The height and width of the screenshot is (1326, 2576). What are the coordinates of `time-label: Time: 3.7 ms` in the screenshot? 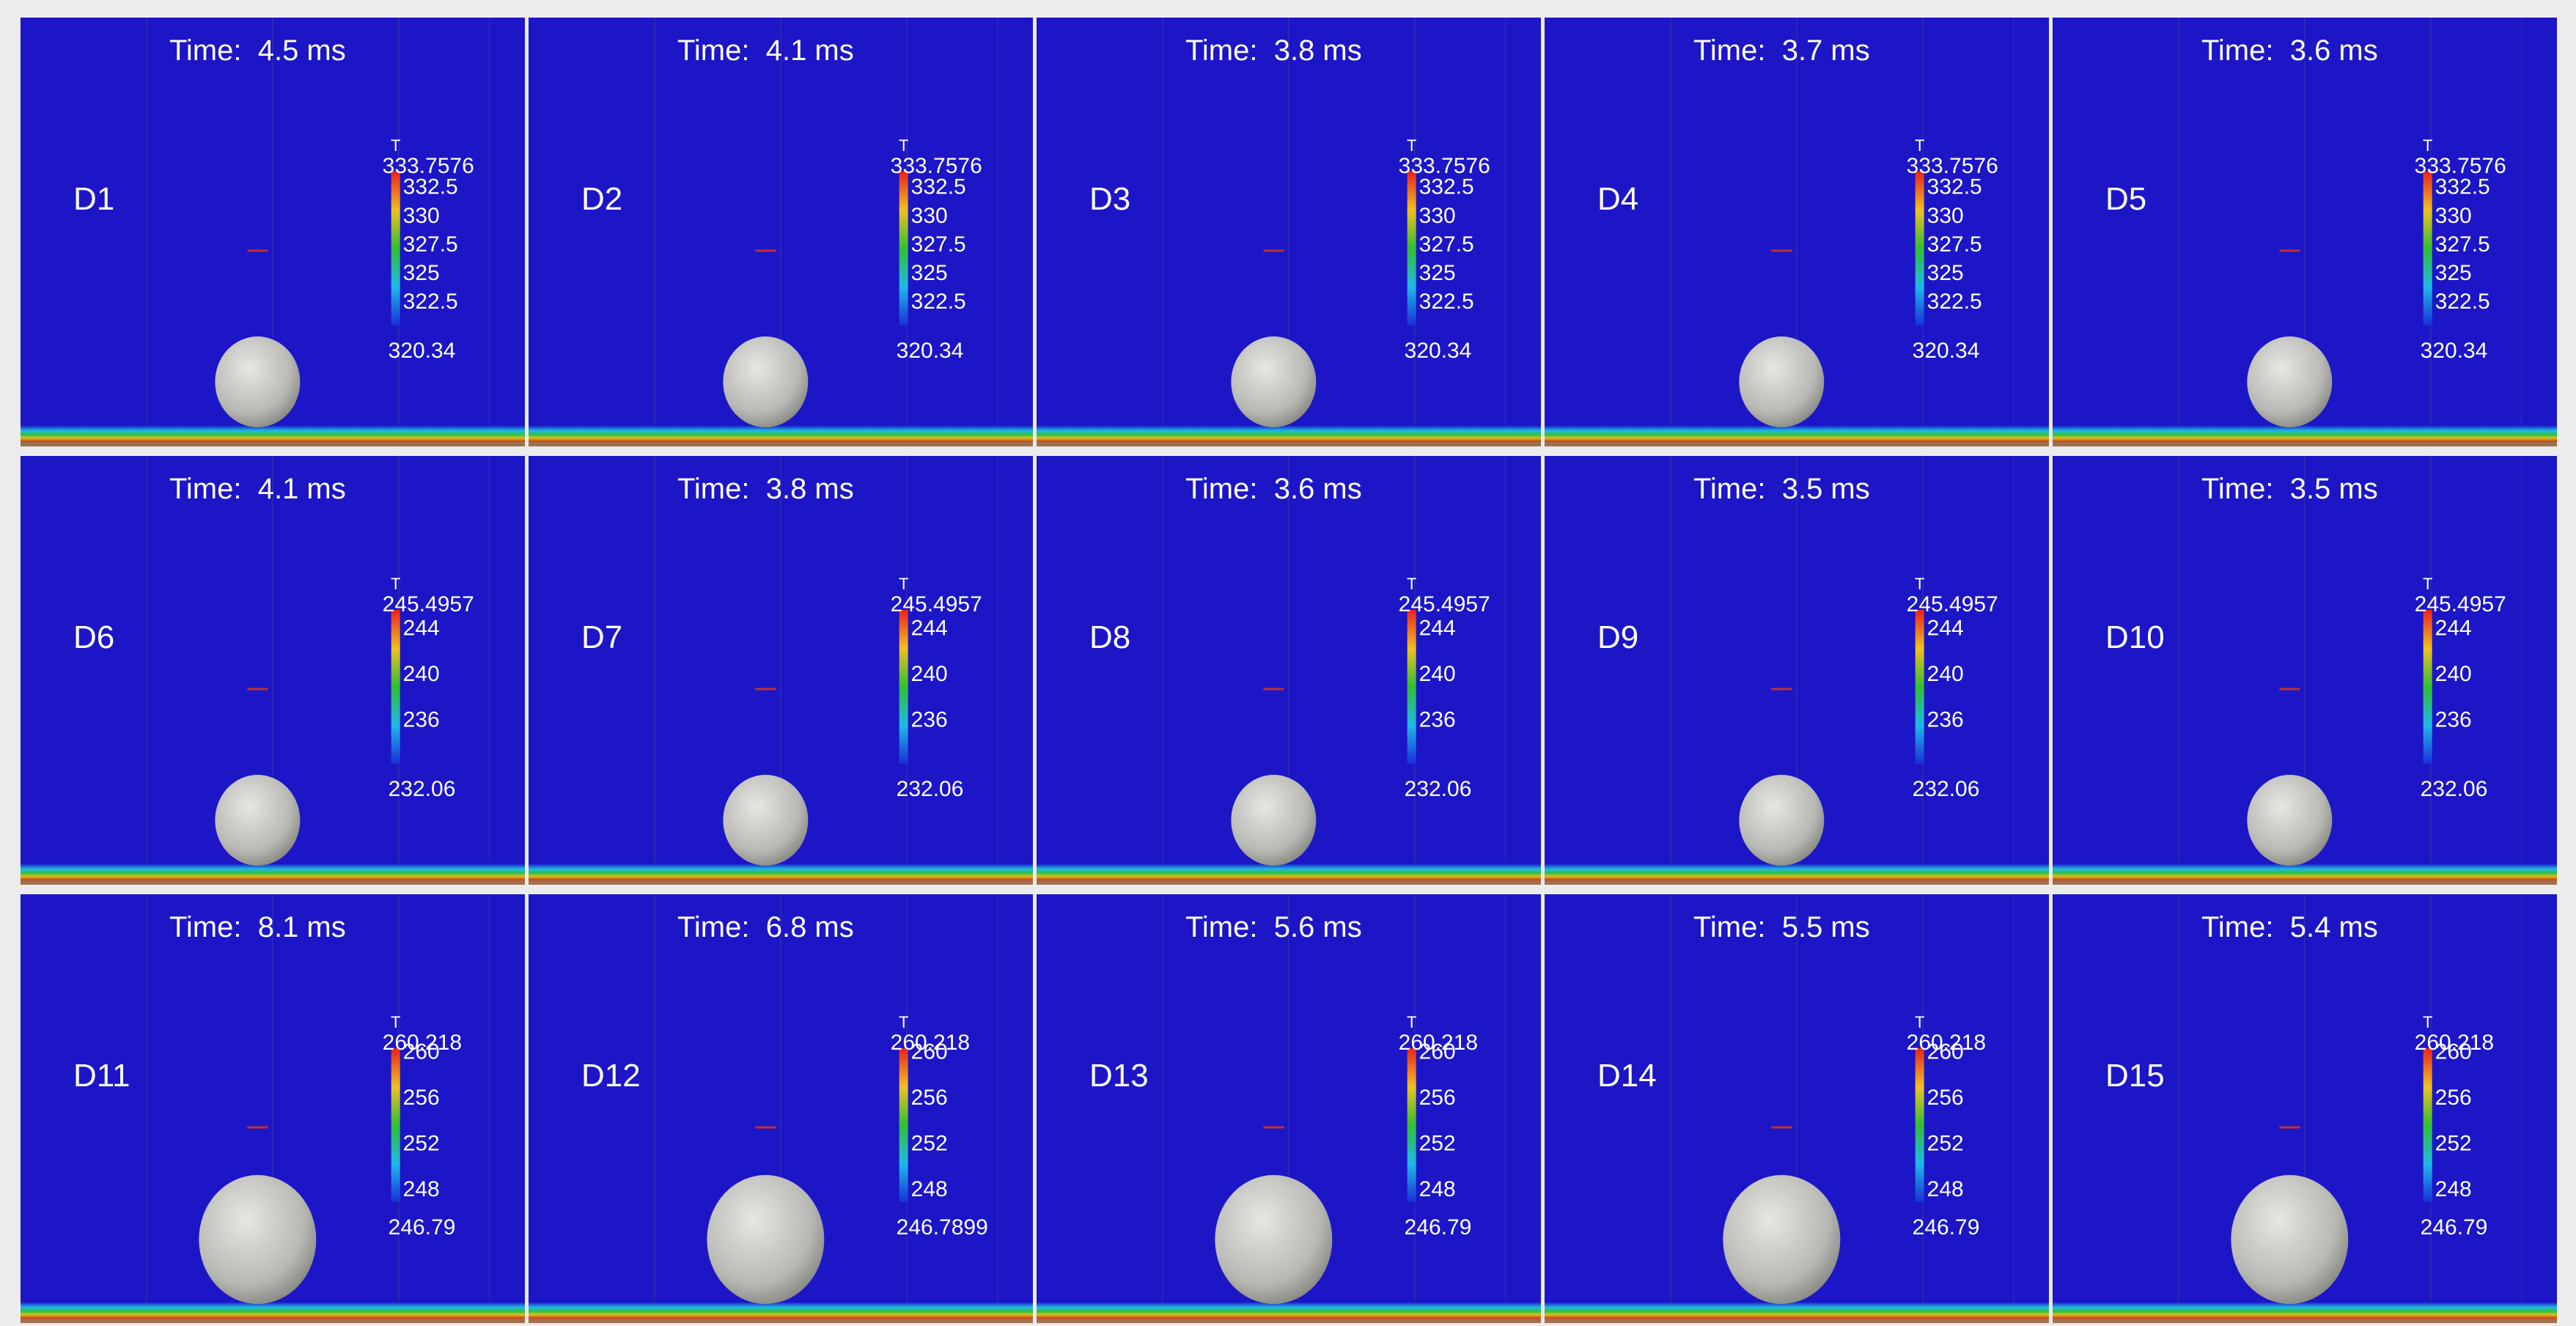 It's located at (1781, 50).